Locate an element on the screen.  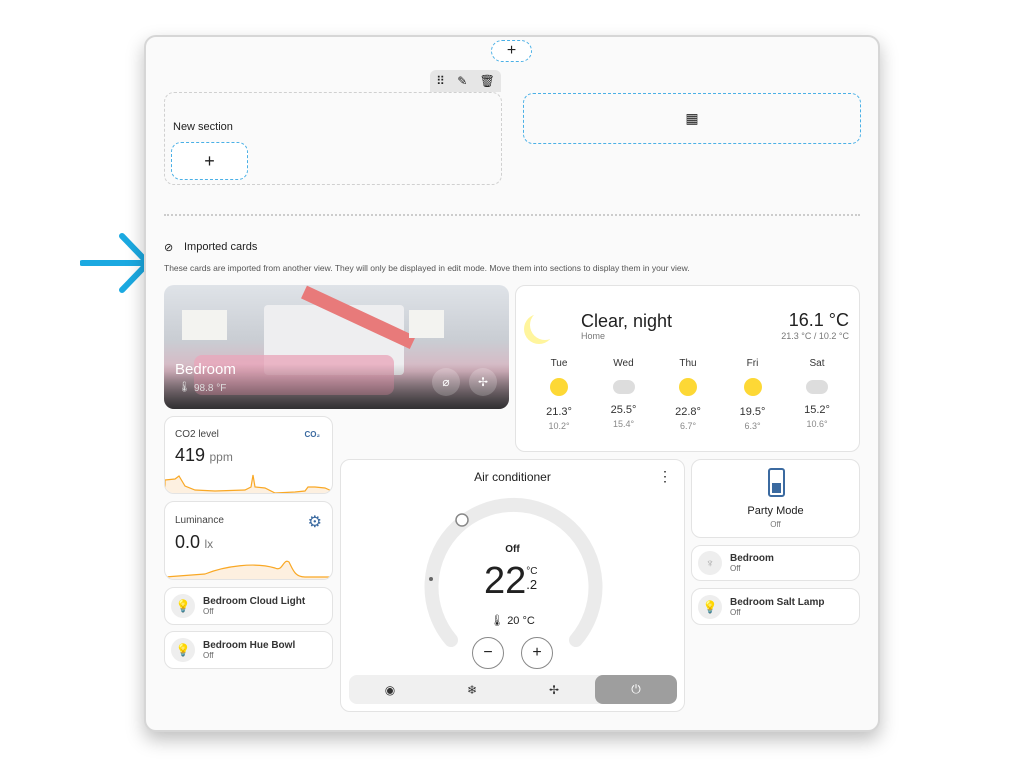
add-card-button: + is located at coordinates (209, 161).